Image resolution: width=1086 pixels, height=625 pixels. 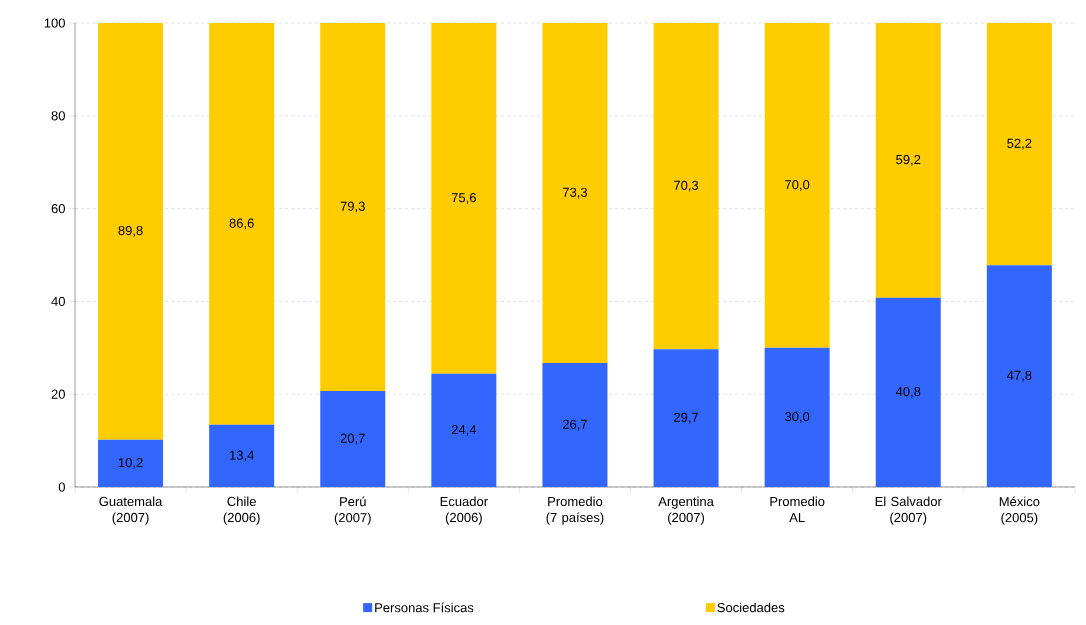 I want to click on data-label: 89,8, so click(x=130, y=231).